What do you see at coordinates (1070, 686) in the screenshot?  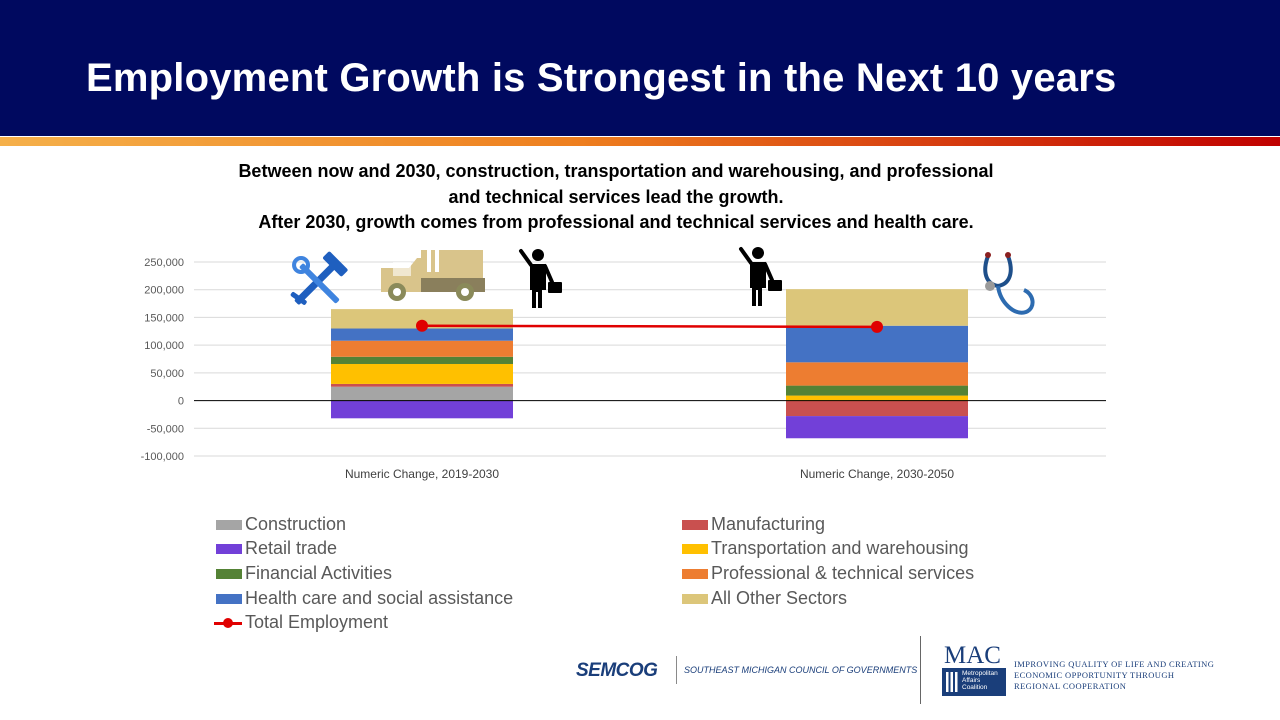 I see `mac-tagline-line: REGIONAL COOPERATION` at bounding box center [1070, 686].